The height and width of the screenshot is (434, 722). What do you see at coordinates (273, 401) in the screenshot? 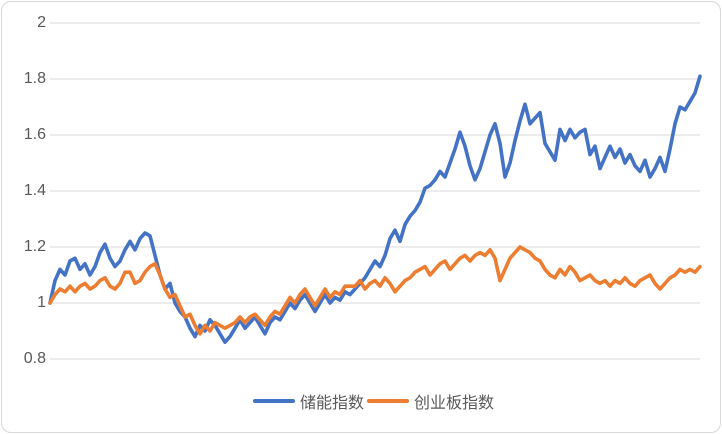
I see `legend-line-swatch-blue` at bounding box center [273, 401].